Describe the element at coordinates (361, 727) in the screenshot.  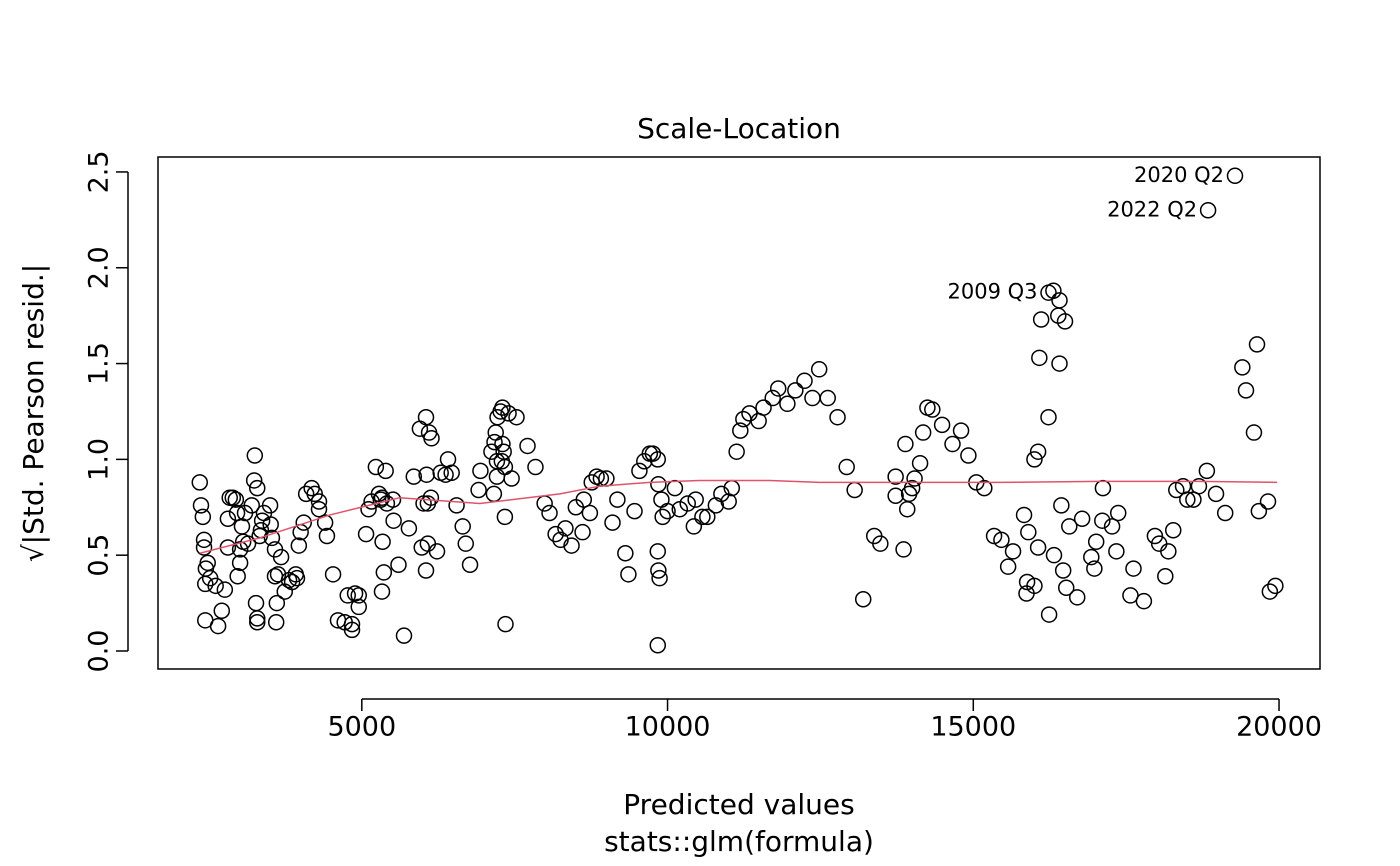
I see `x-tick-label: 5000` at that location.